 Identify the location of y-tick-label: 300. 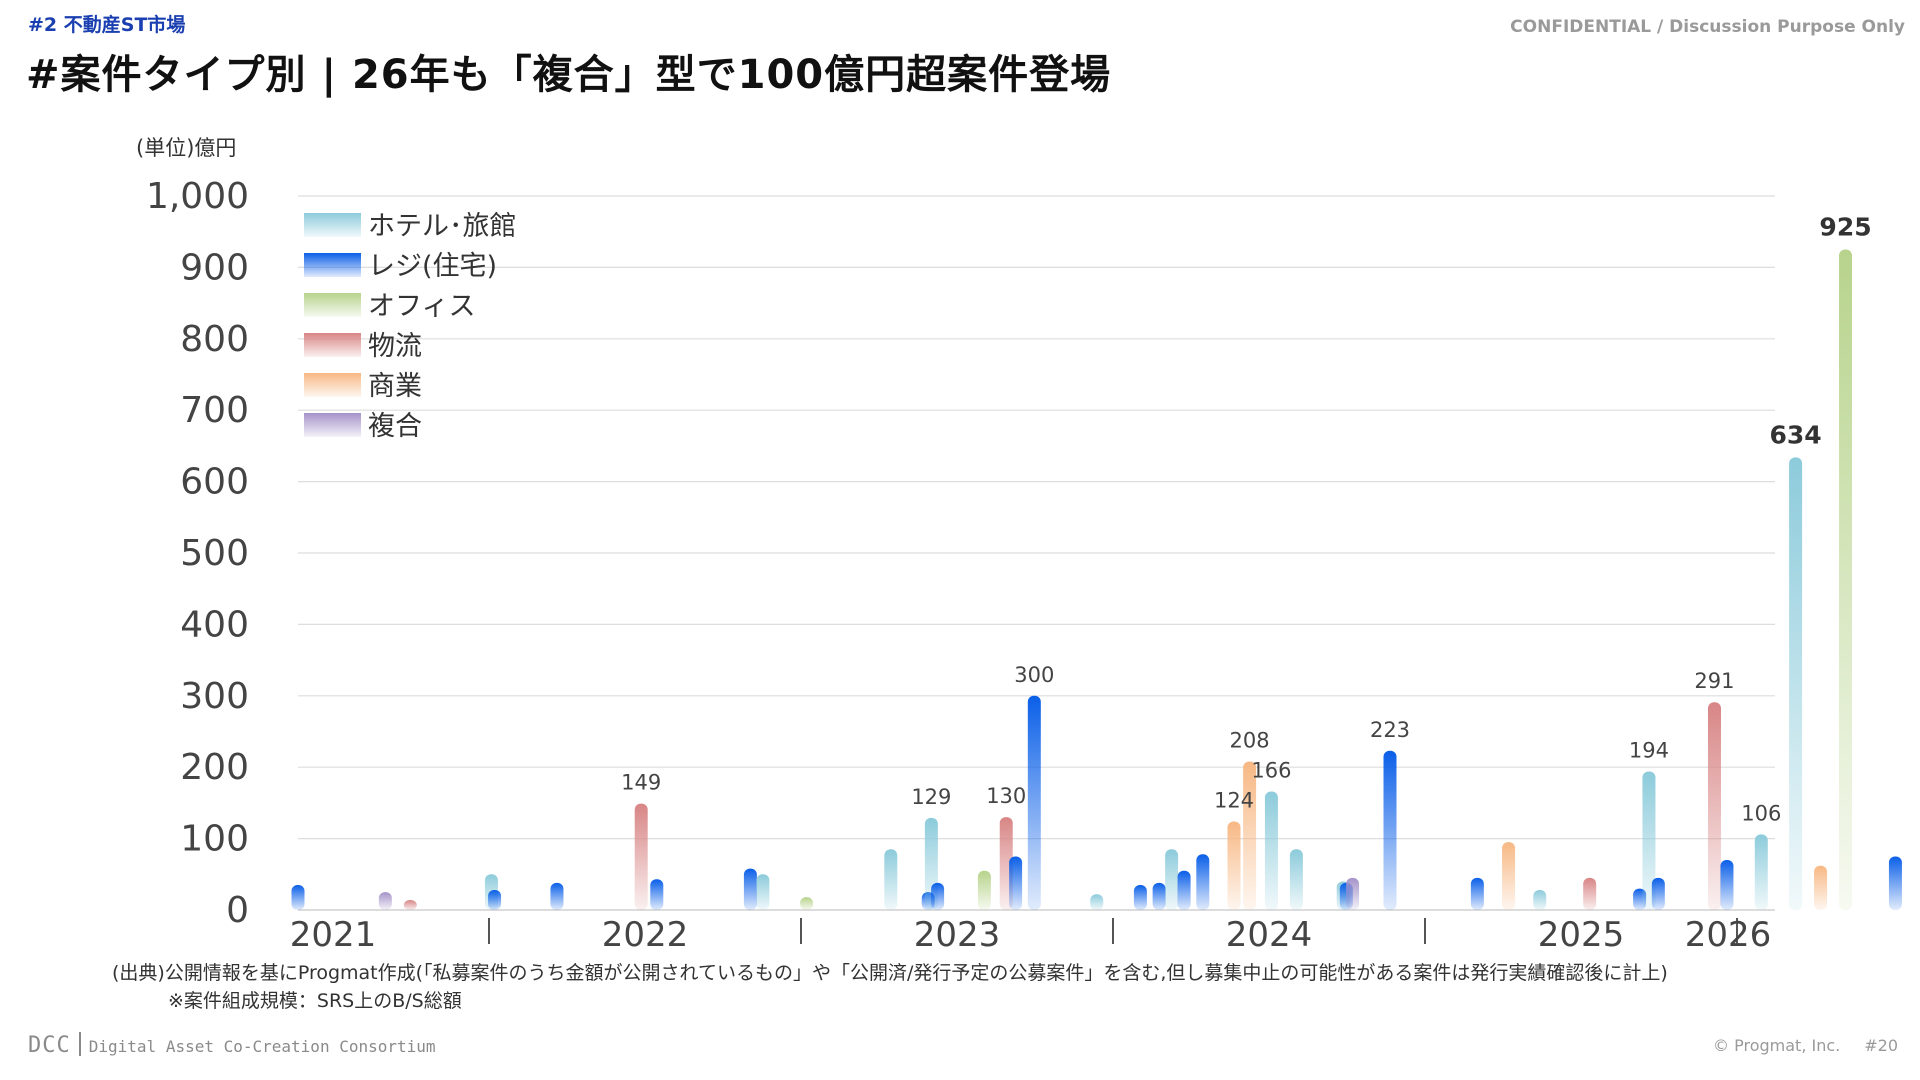
(214, 696).